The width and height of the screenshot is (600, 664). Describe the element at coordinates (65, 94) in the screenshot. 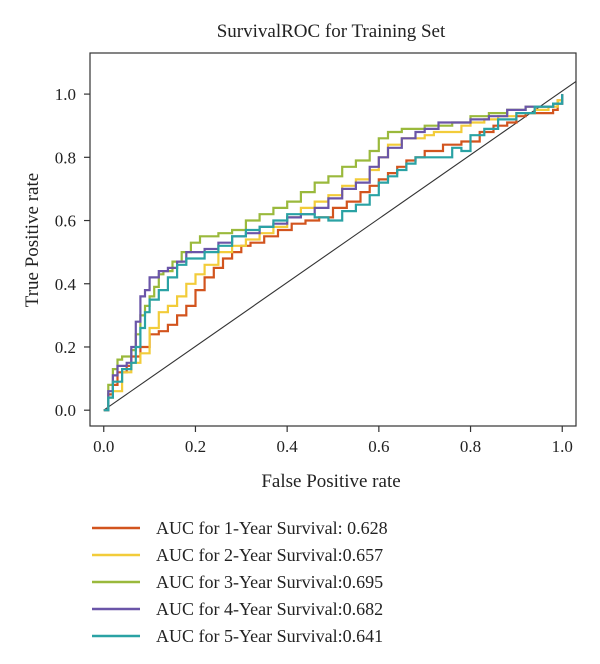

I see `y-tick-label: 1.0` at that location.